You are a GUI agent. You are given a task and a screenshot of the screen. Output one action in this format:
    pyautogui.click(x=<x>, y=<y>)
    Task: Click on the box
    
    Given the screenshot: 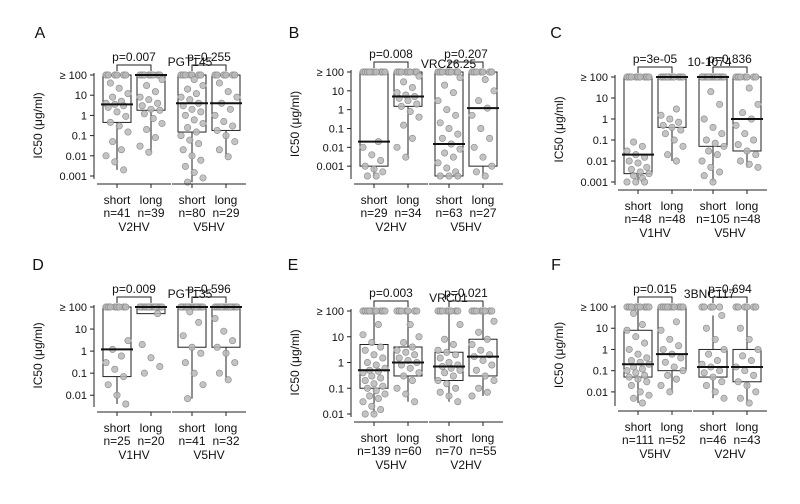 What is the action you would take?
    pyautogui.click(x=483, y=119)
    